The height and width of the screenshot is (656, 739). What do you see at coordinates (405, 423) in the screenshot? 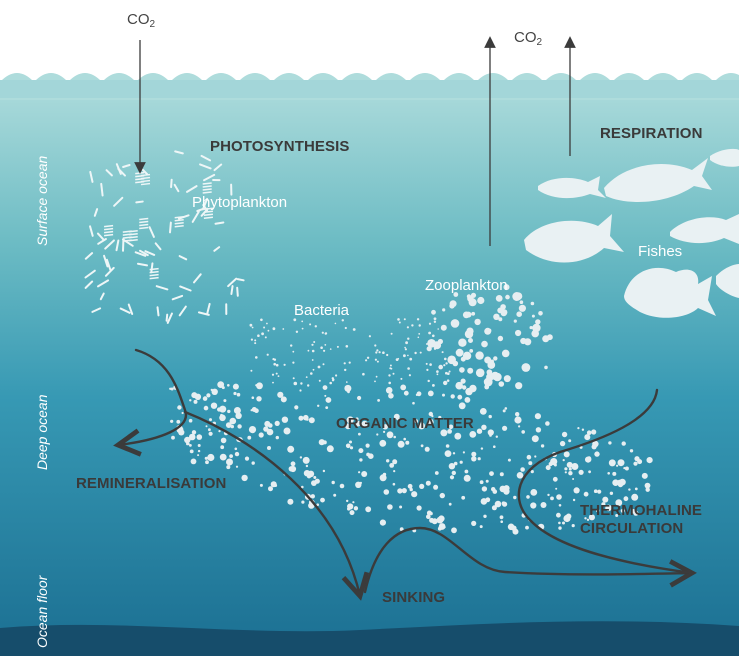
I see `organic-matter-label: ORGANIC MATTER` at bounding box center [405, 423].